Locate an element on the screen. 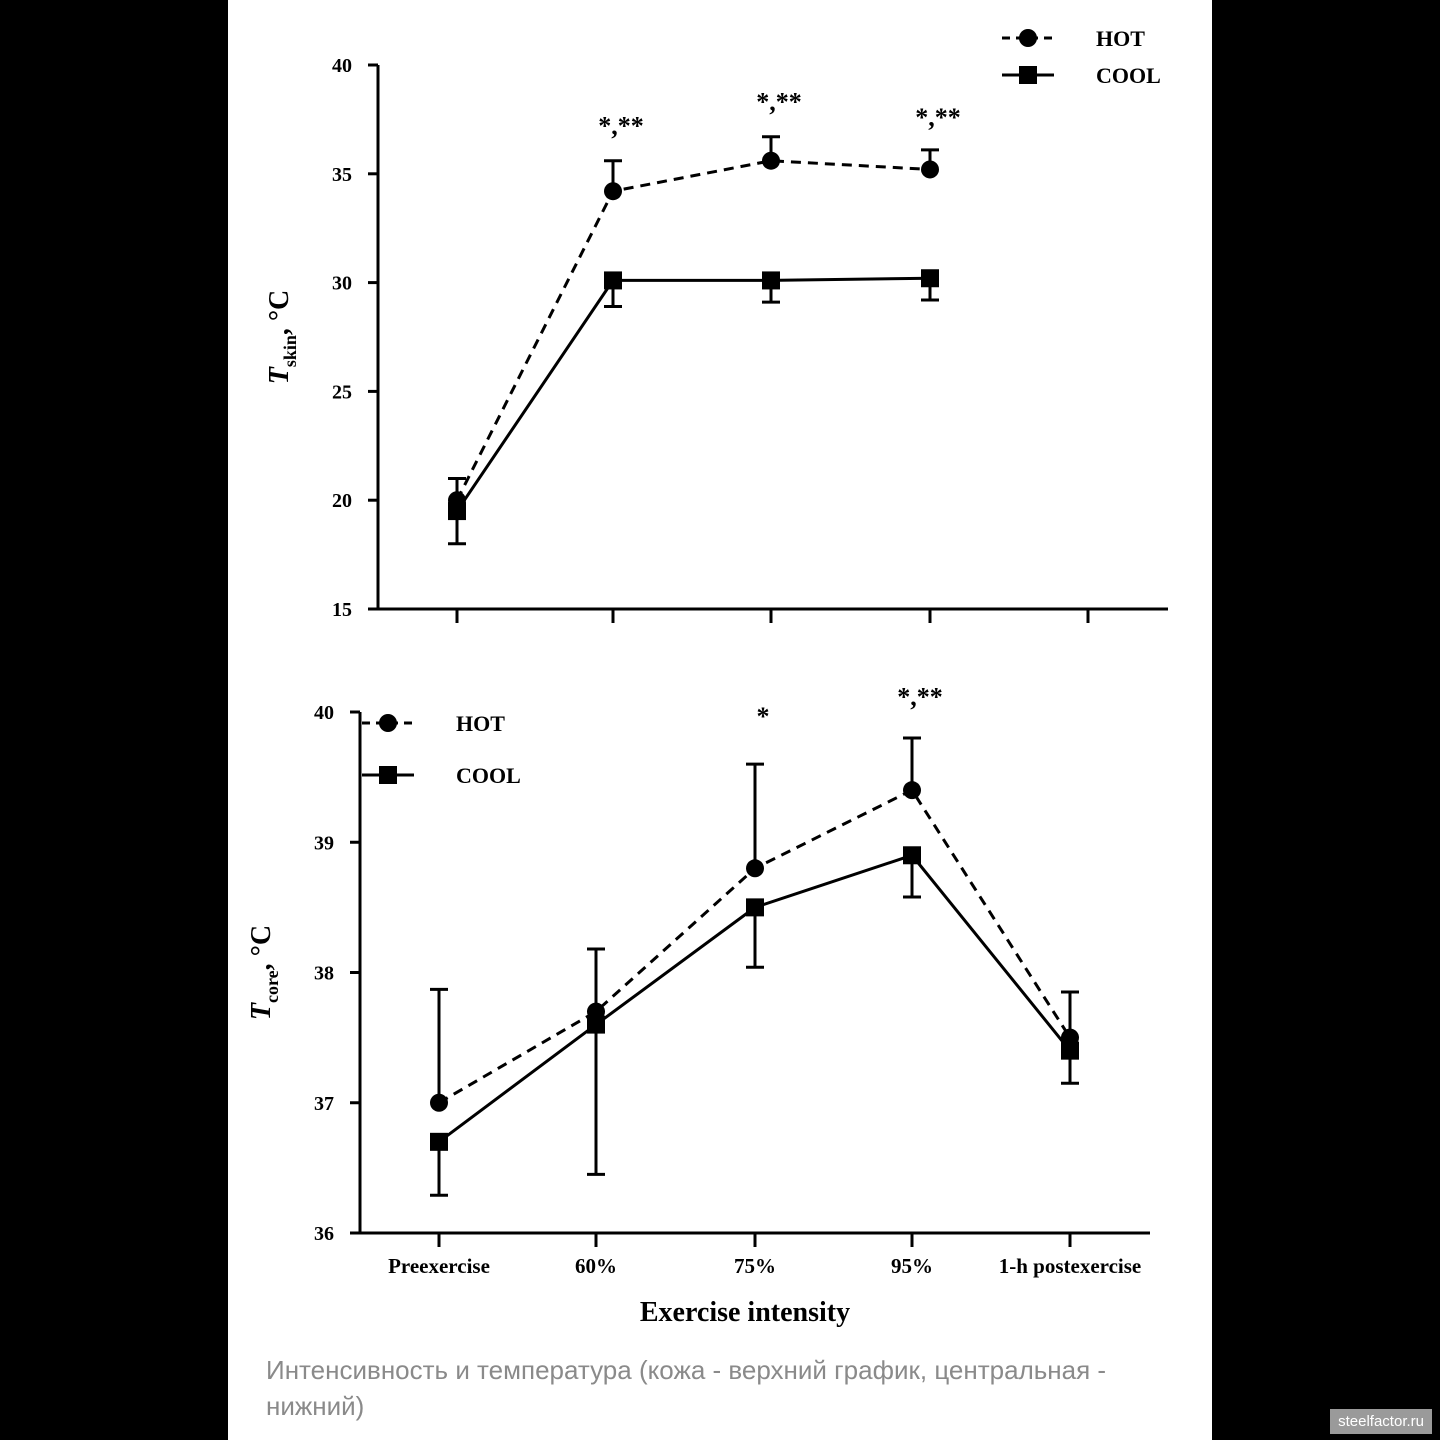 Image resolution: width=1440 pixels, height=1440 pixels. panel2-cool-legend-marker is located at coordinates (388, 775).